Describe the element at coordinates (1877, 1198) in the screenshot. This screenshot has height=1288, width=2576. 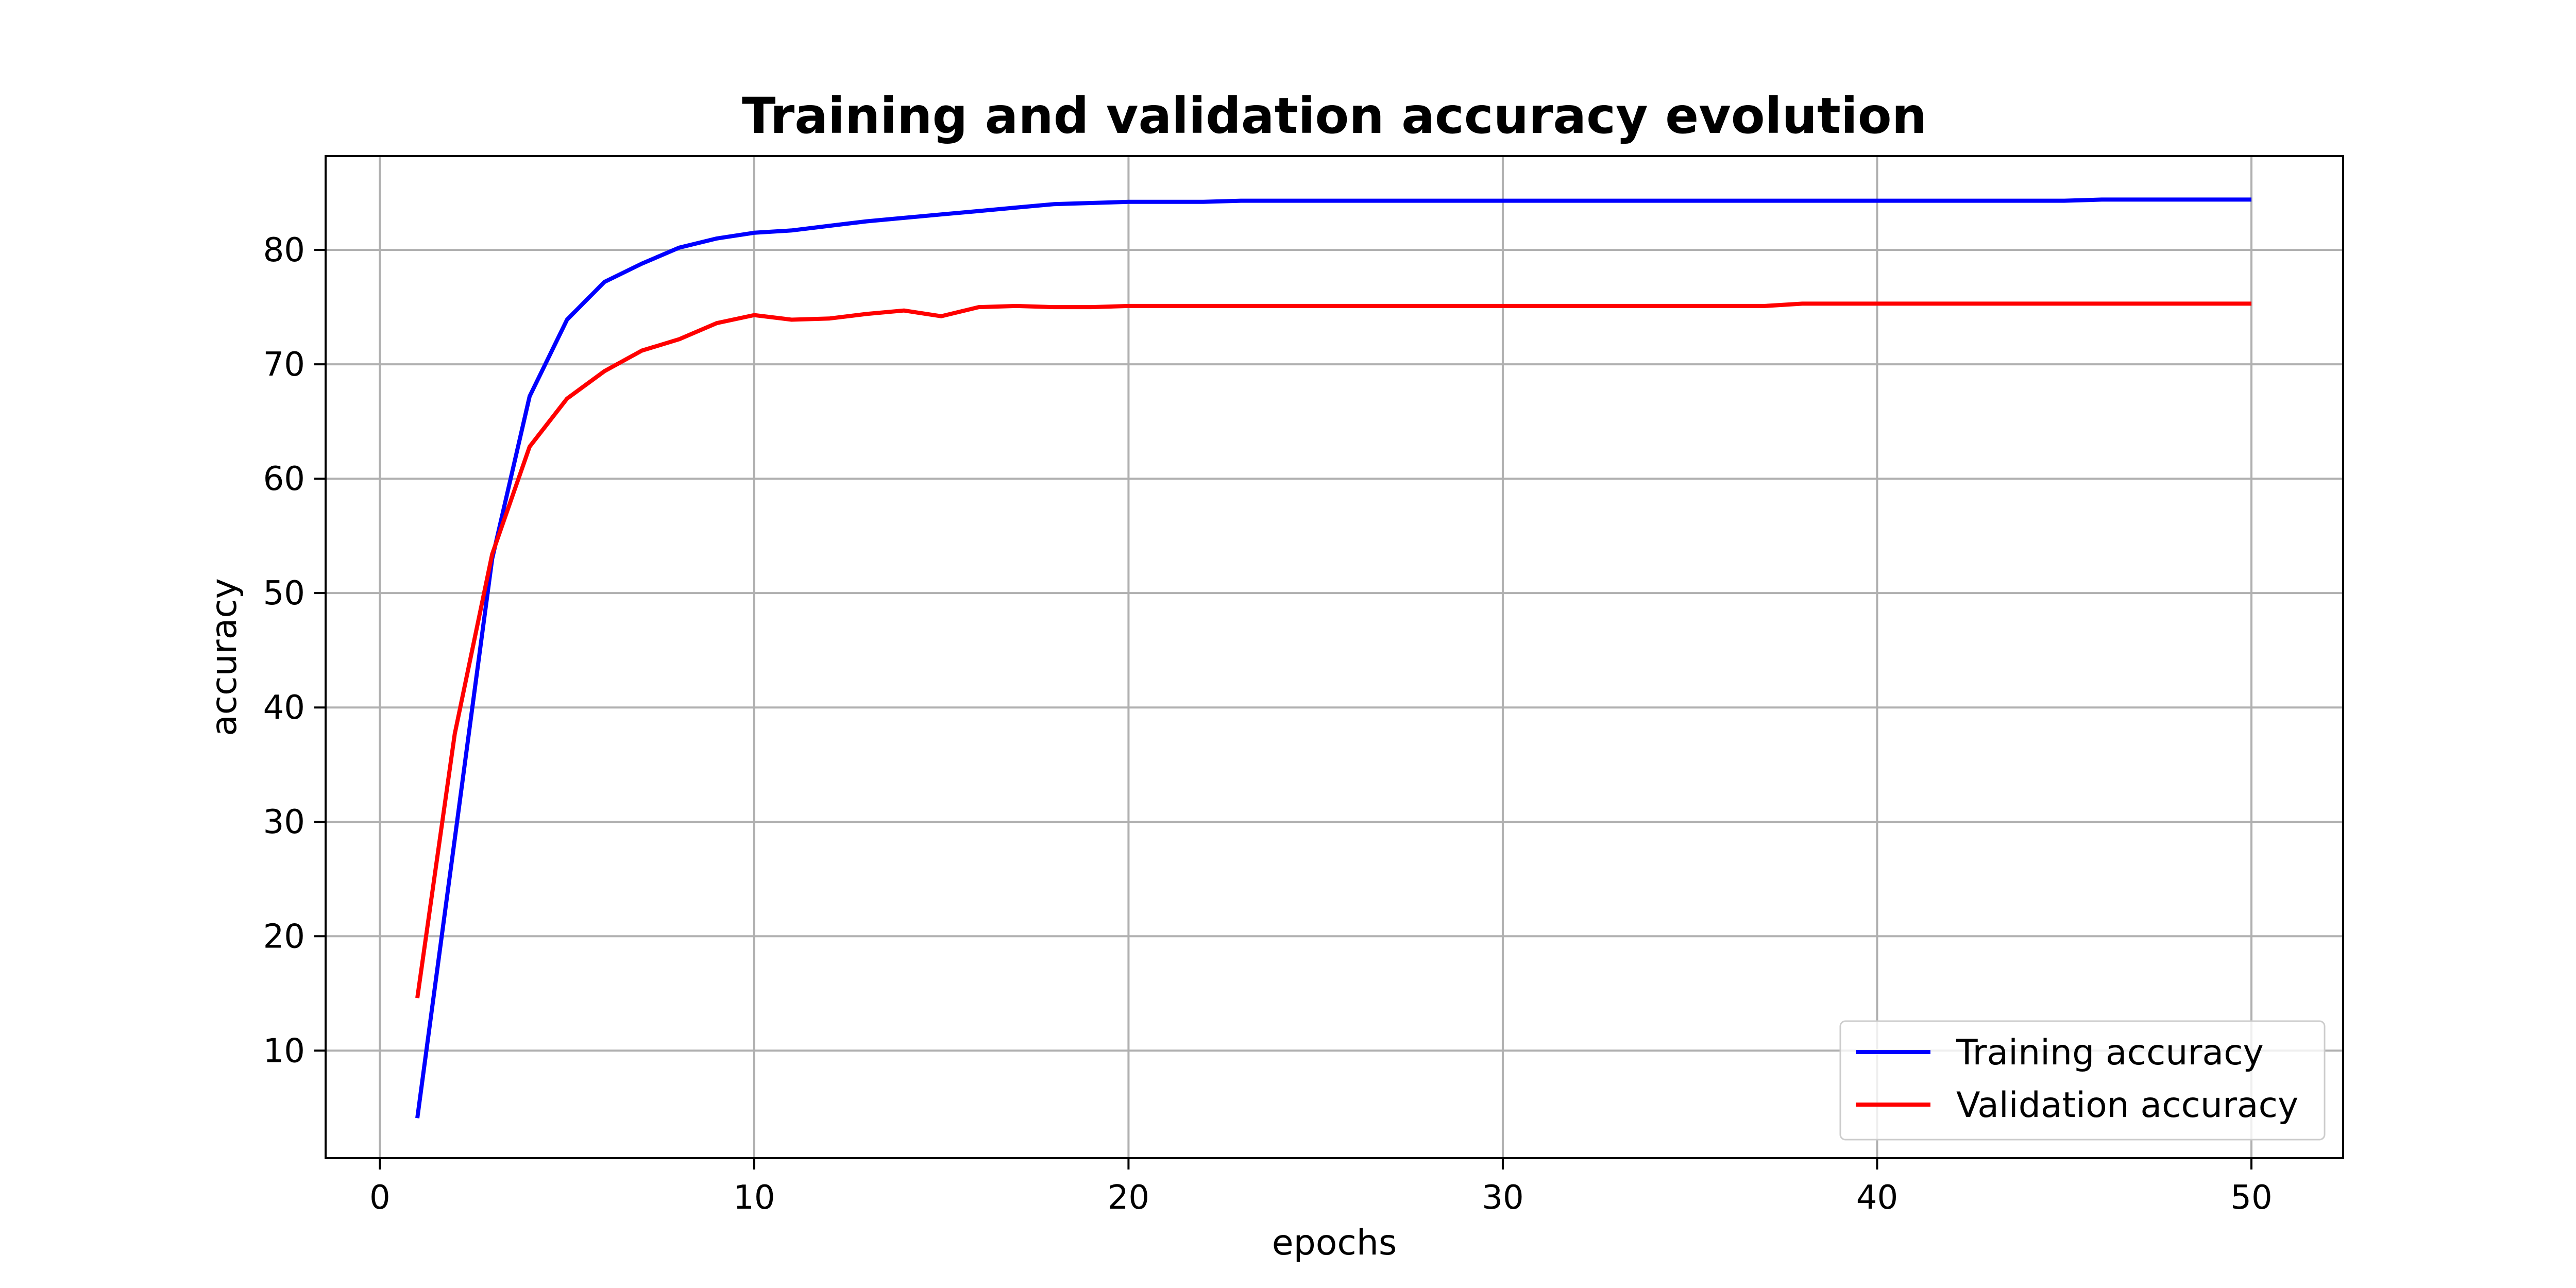
I see `x-tick-label: 40` at that location.